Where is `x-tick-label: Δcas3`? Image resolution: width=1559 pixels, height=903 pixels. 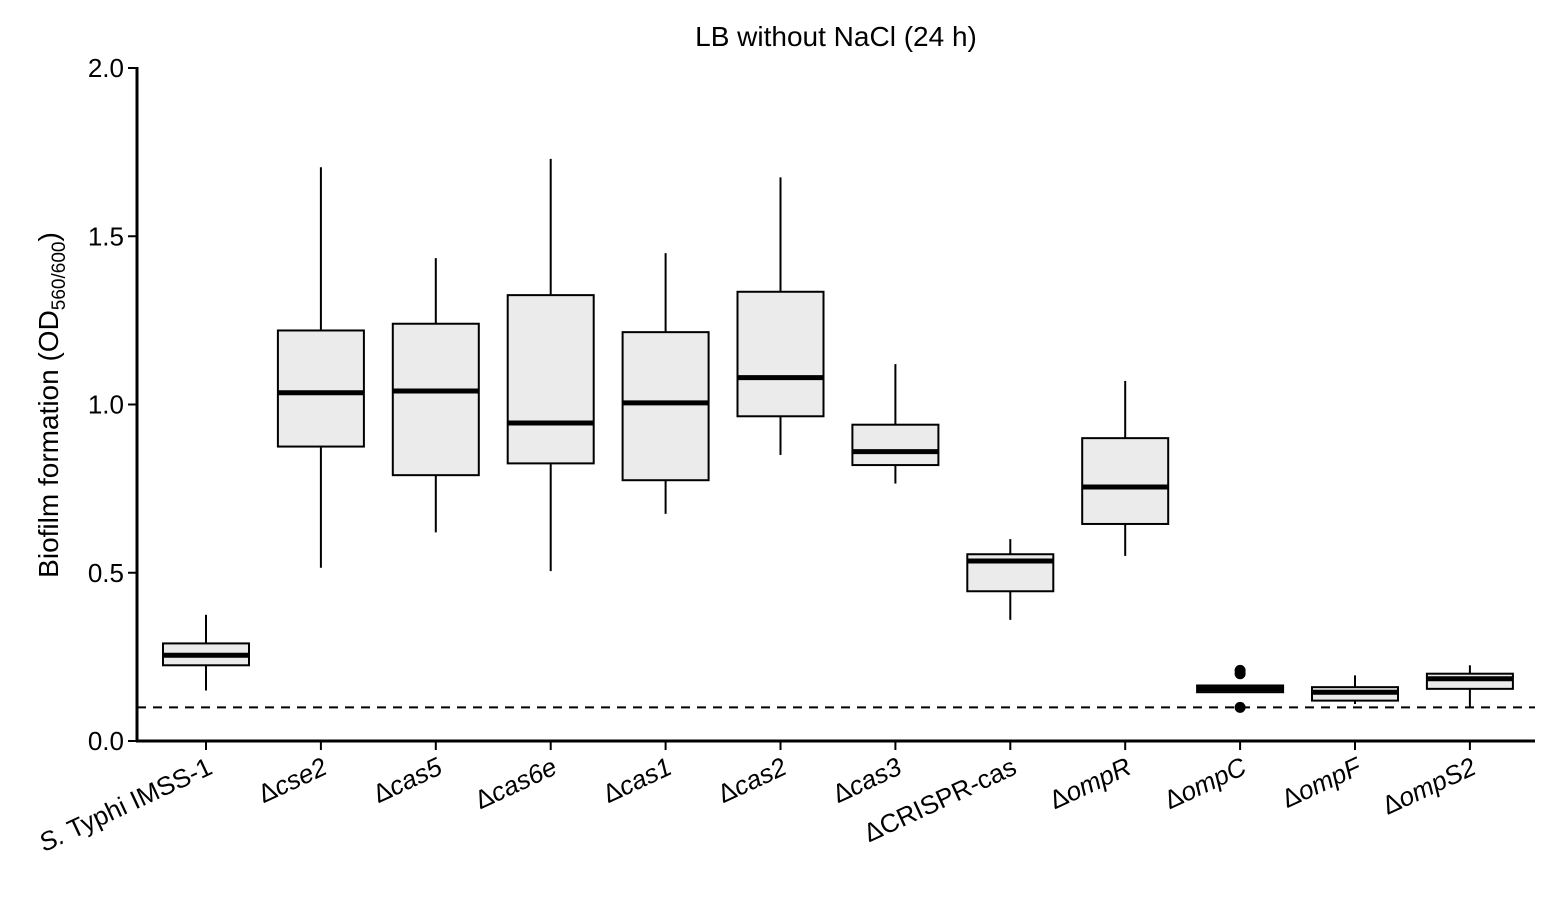
x-tick-label: Δcas3 is located at coordinates (867, 780).